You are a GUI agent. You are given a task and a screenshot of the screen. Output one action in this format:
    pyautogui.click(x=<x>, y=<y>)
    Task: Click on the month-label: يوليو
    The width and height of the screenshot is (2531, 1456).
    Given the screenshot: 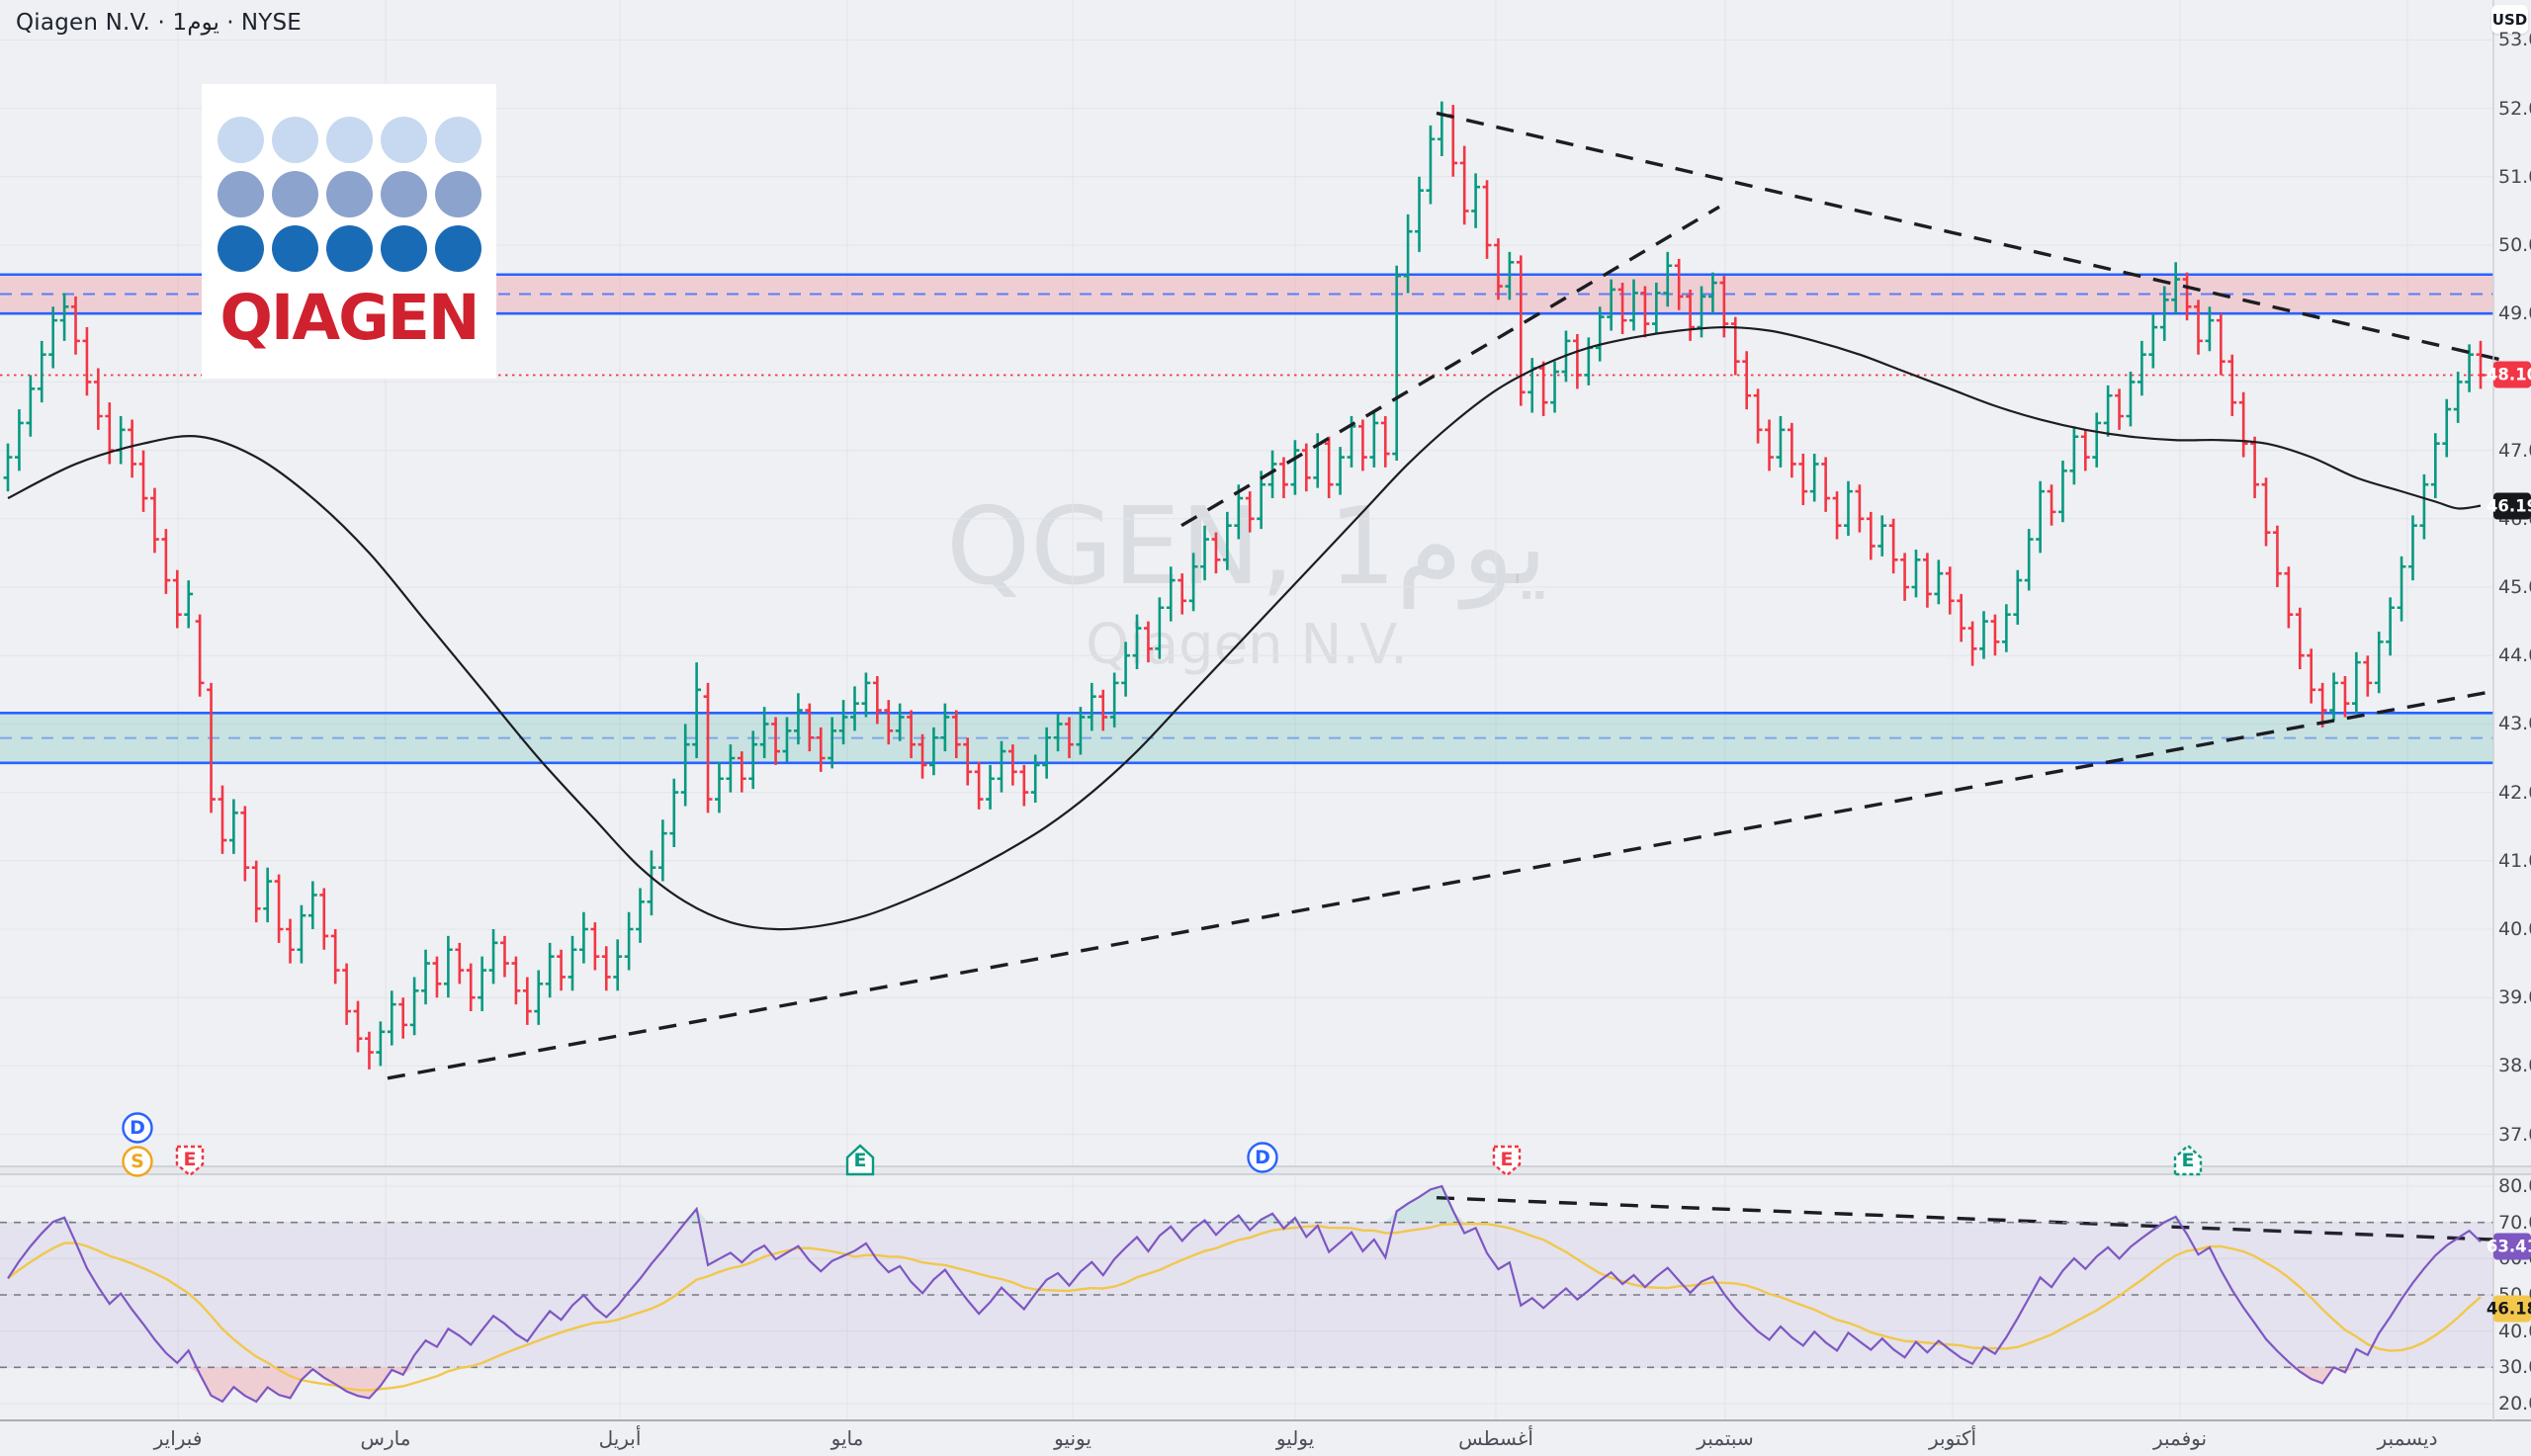 What is the action you would take?
    pyautogui.click(x=1295, y=1438)
    